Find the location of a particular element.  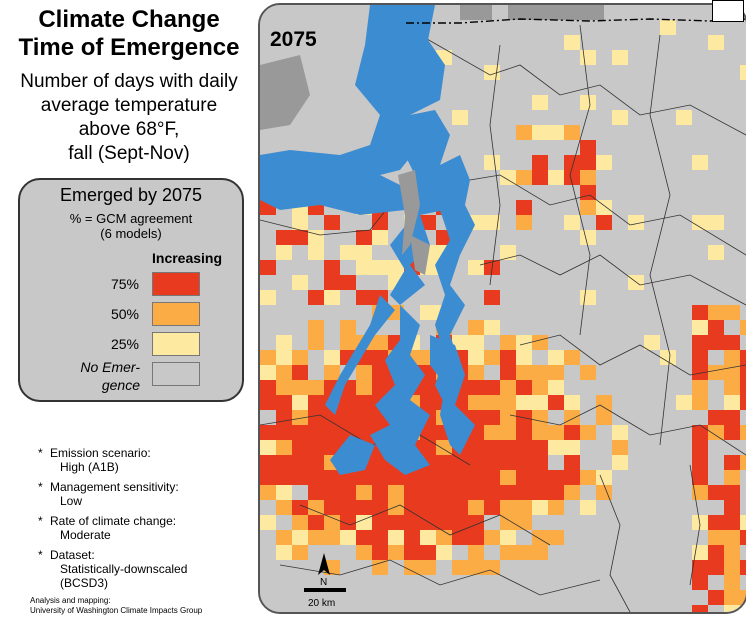

credit-line-1: Analysis and mapping: is located at coordinates (70, 600).